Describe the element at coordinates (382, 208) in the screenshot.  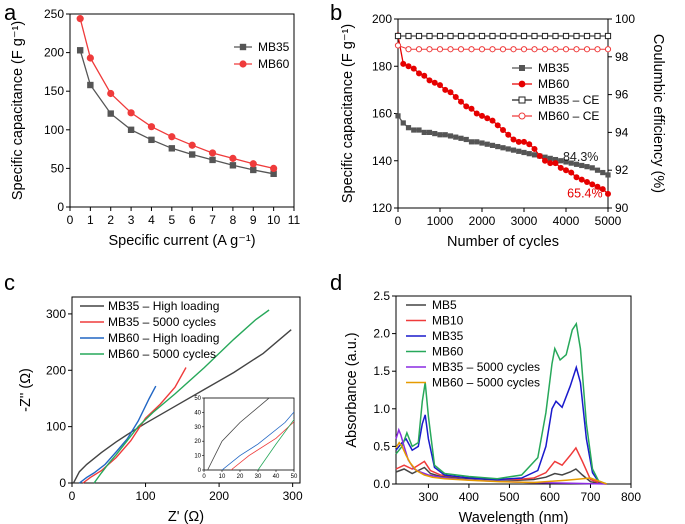
I see `panel-b-ytick-label: 120` at that location.